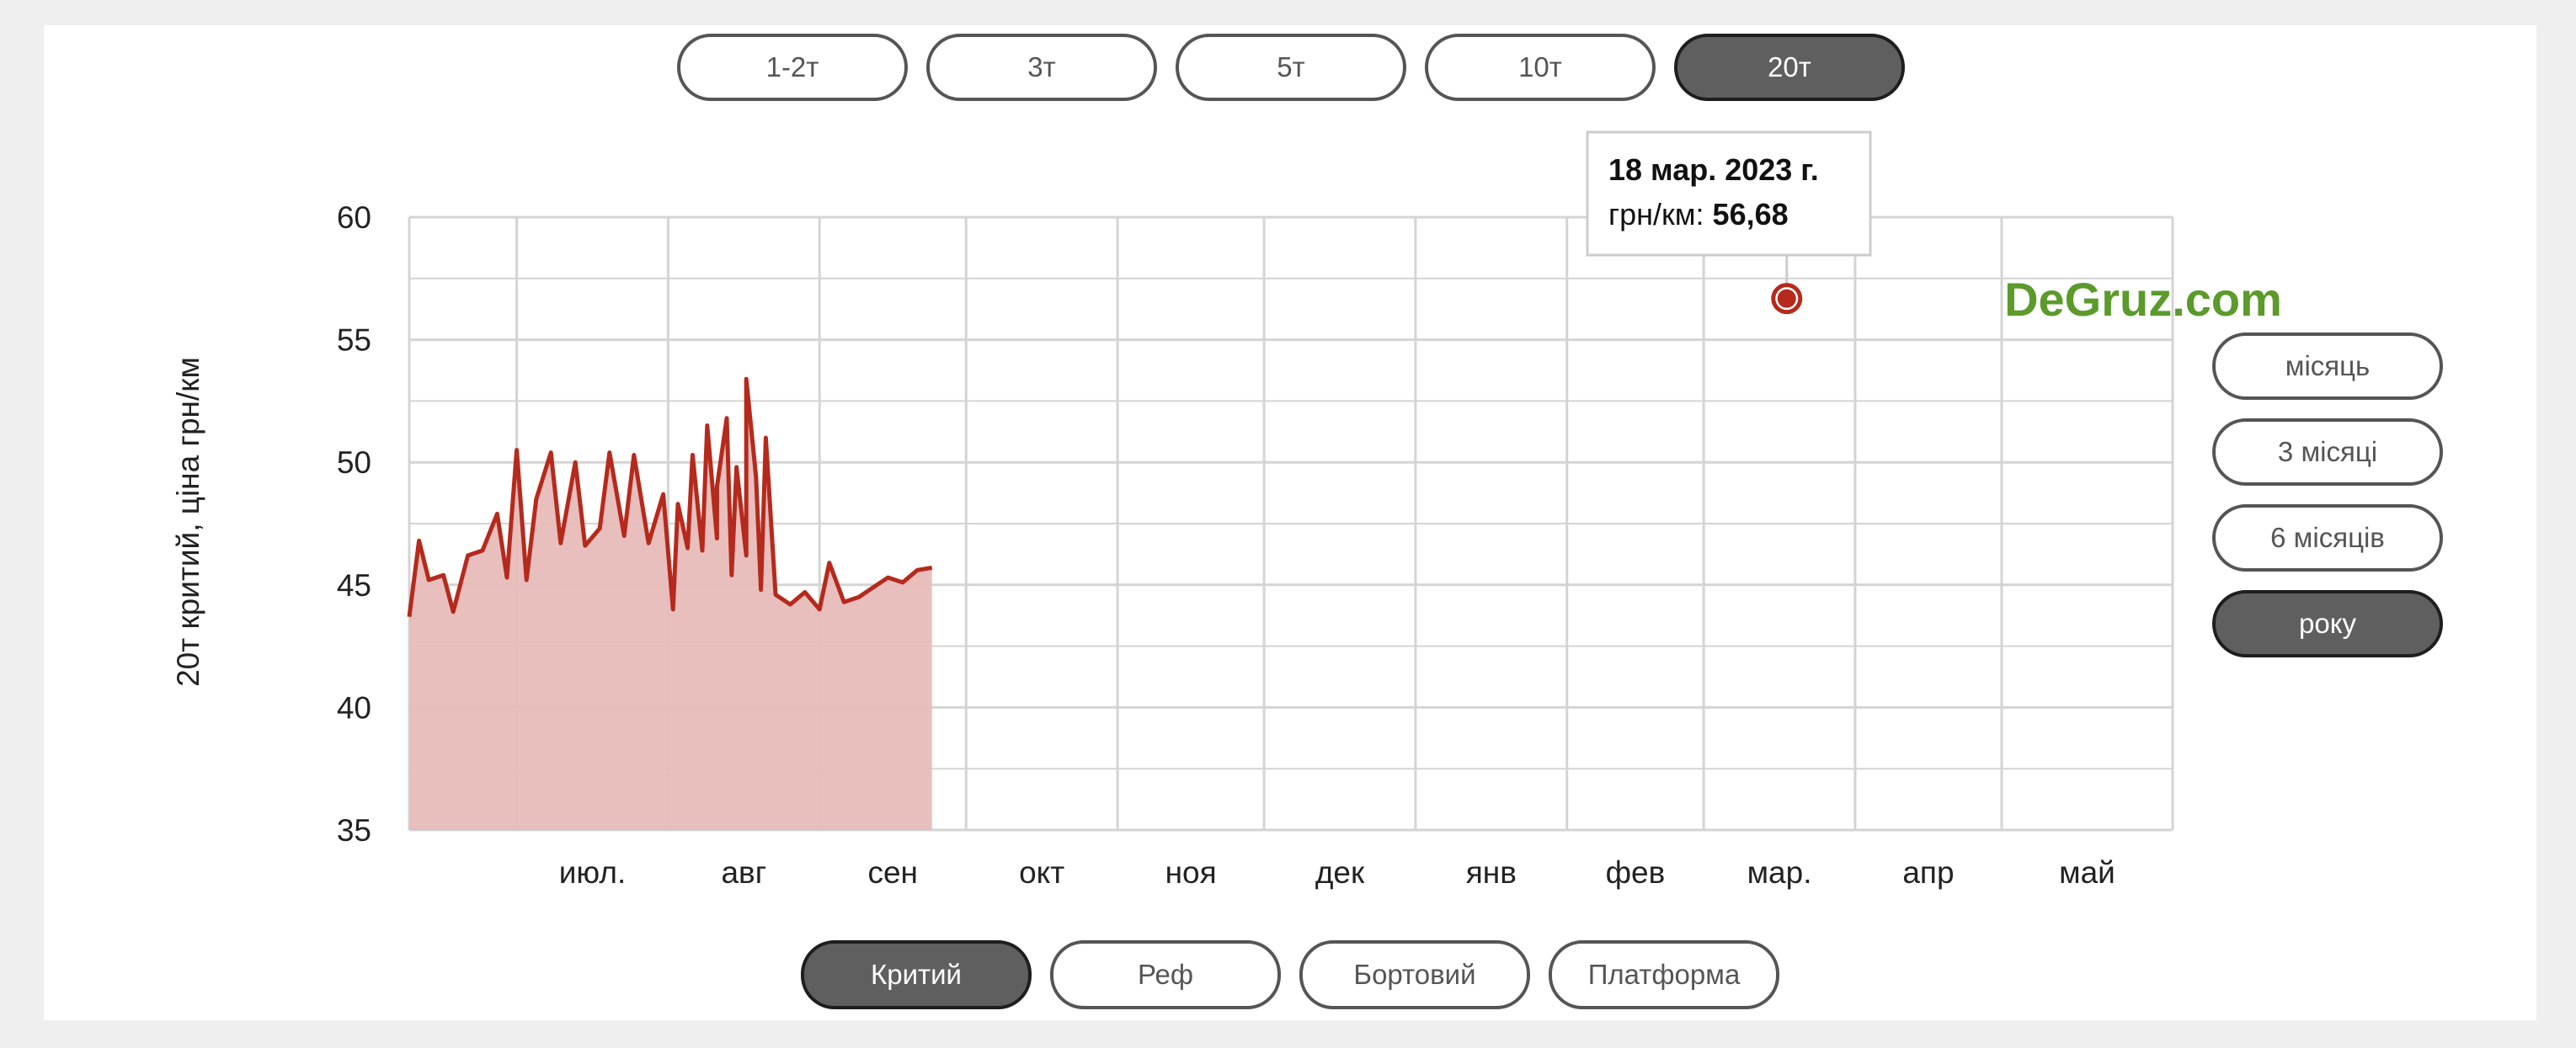 The height and width of the screenshot is (1048, 2576). Describe the element at coordinates (354, 462) in the screenshot. I see `y-tick-label: 50` at that location.